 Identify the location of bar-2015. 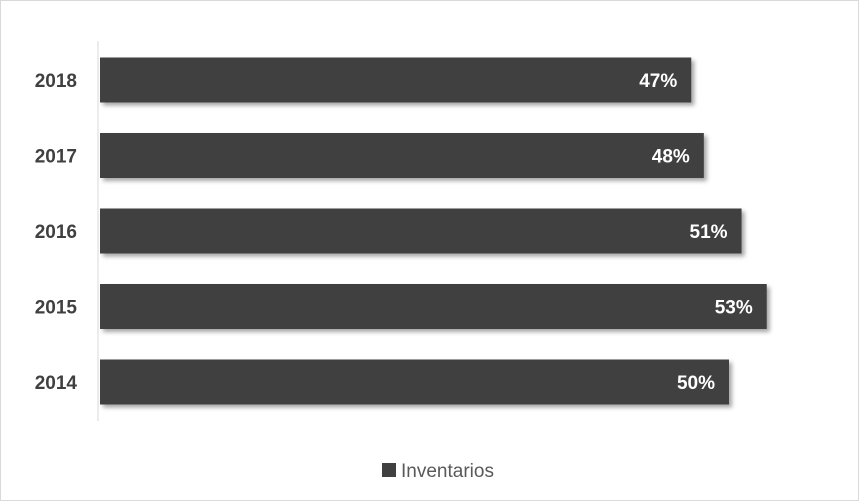
(433, 306).